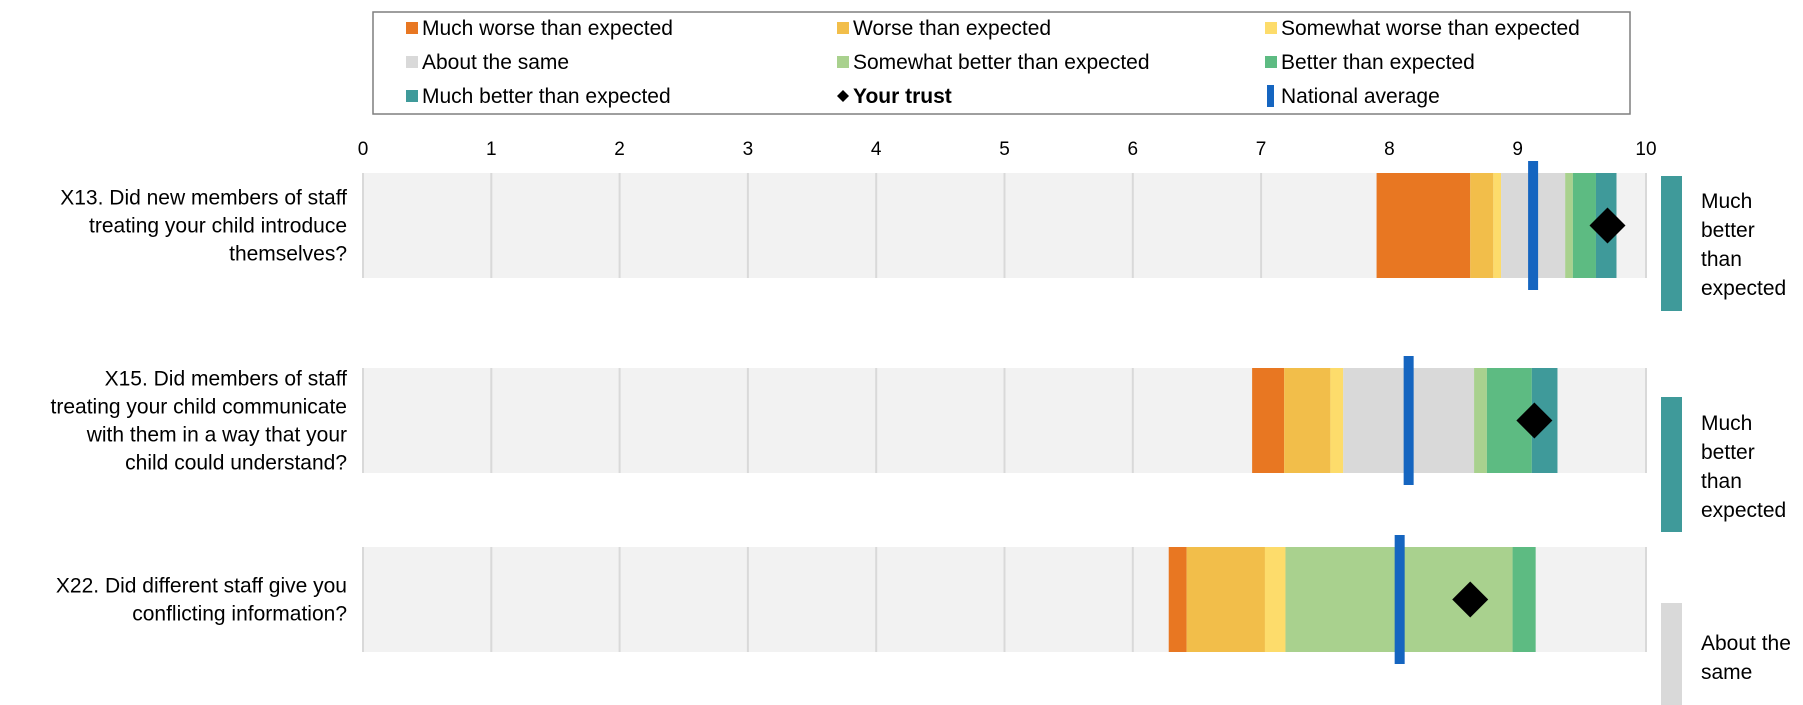 This screenshot has width=1803, height=705. I want to click on x-tick-label: 0, so click(363, 149).